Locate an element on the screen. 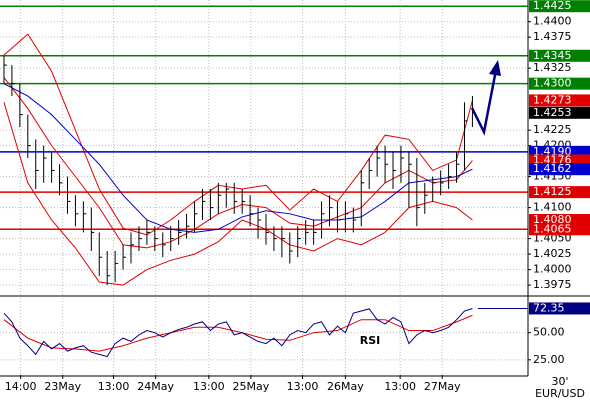 This screenshot has height=400, width=590. x-tick-label: 26May is located at coordinates (345, 386).